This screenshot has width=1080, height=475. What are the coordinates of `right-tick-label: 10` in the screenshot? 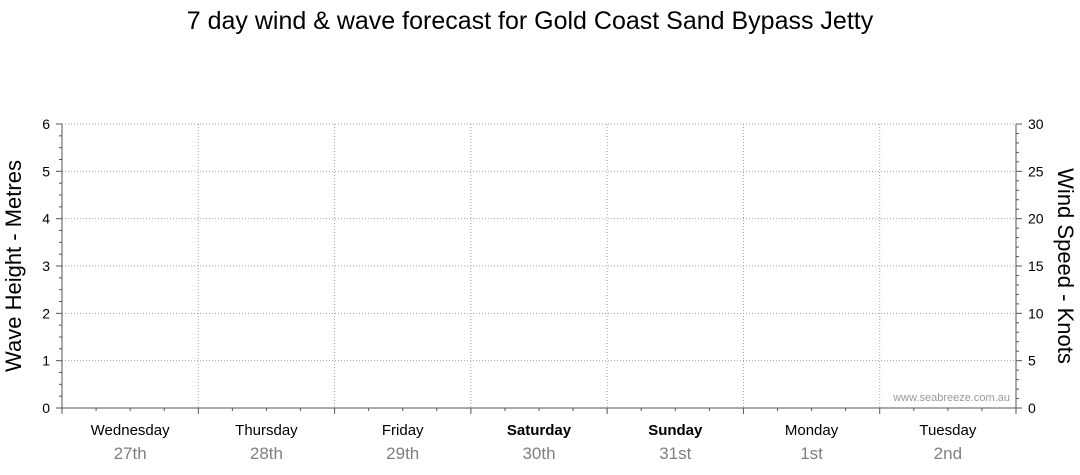 It's located at (1036, 313).